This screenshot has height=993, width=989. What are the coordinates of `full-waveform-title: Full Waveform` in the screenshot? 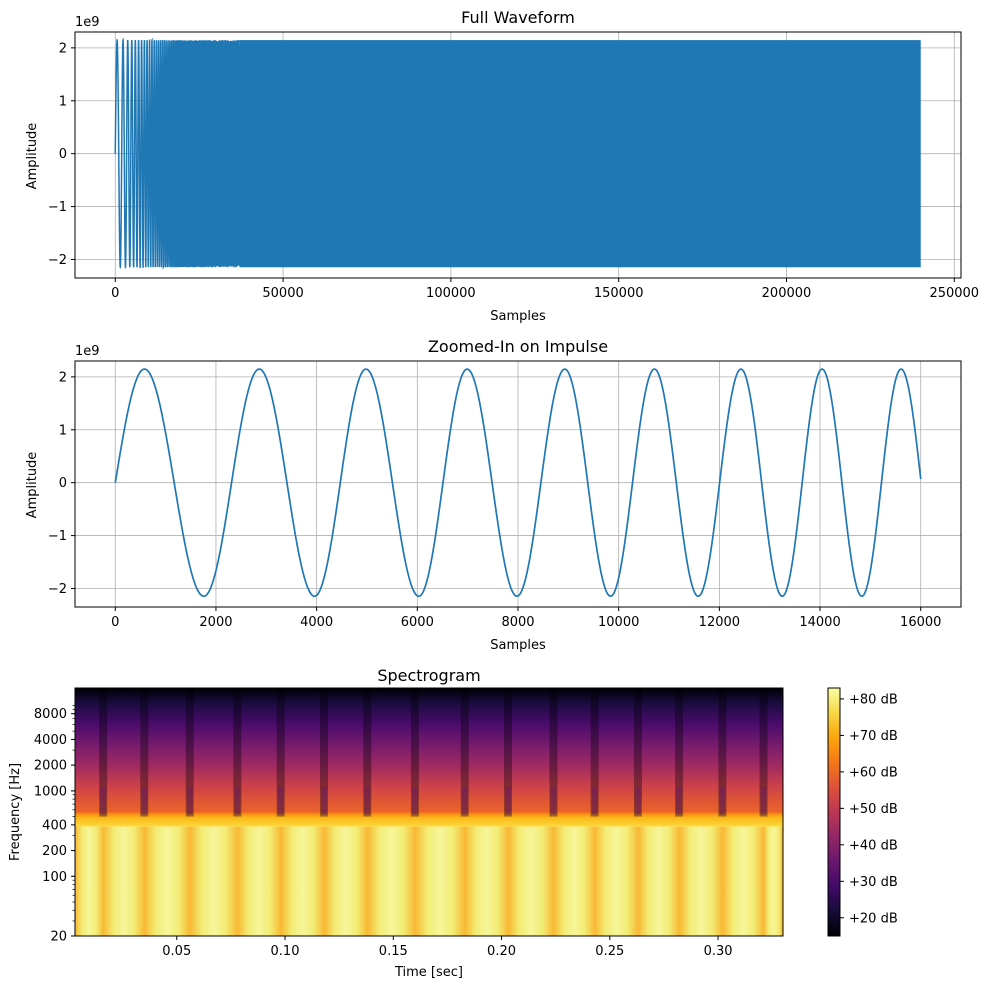 It's located at (518, 17).